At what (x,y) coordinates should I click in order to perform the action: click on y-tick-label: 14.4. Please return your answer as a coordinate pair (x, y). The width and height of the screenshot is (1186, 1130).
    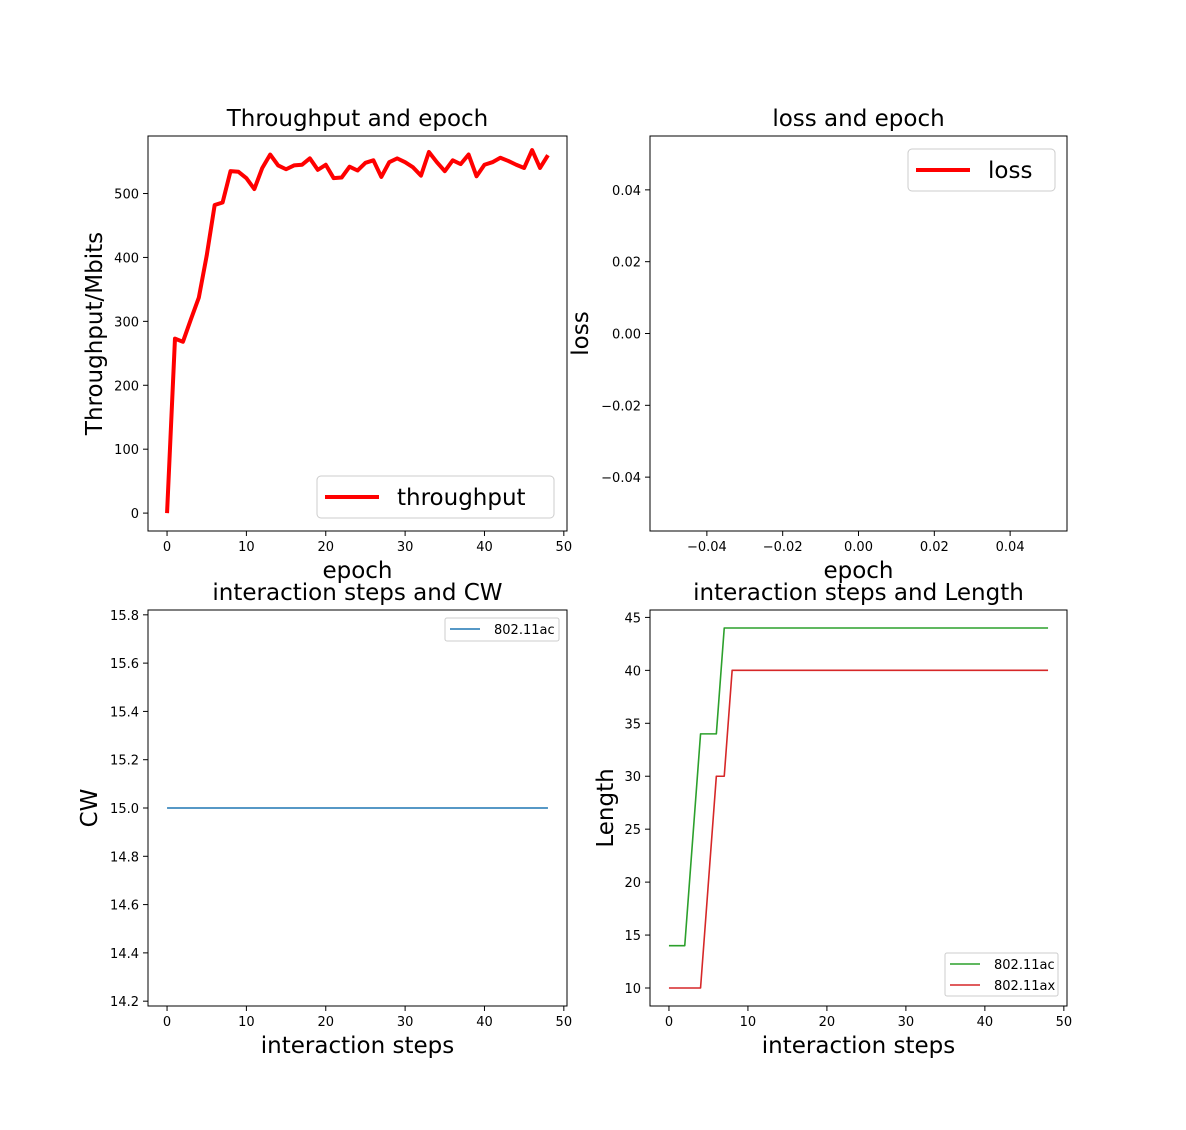
    Looking at the image, I should click on (124, 954).